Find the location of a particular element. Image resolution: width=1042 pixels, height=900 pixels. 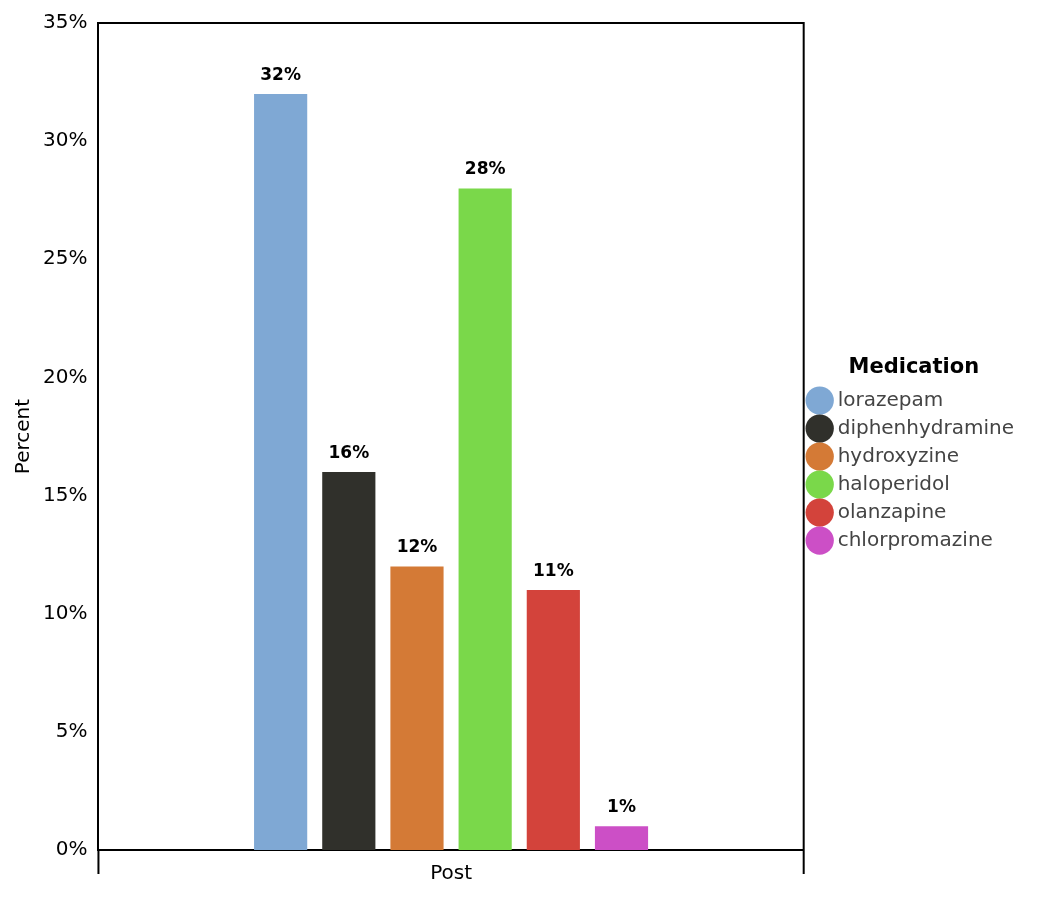

legend-label: chlorpromazine is located at coordinates (915, 538).